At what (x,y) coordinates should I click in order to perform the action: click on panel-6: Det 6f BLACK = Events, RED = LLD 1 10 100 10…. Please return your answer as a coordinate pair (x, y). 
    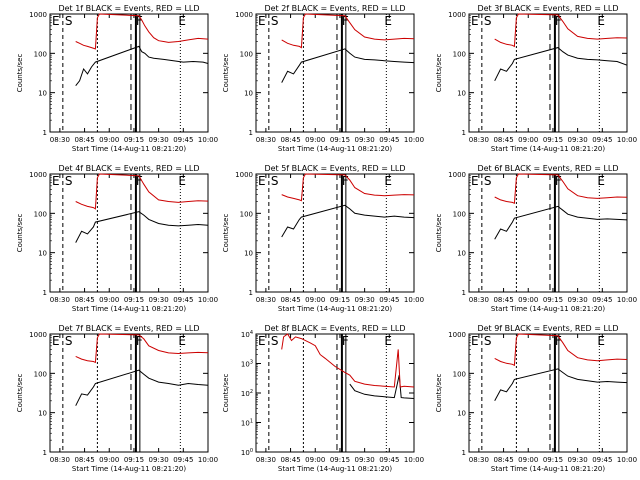
    Looking at the image, I should click on (536, 238).